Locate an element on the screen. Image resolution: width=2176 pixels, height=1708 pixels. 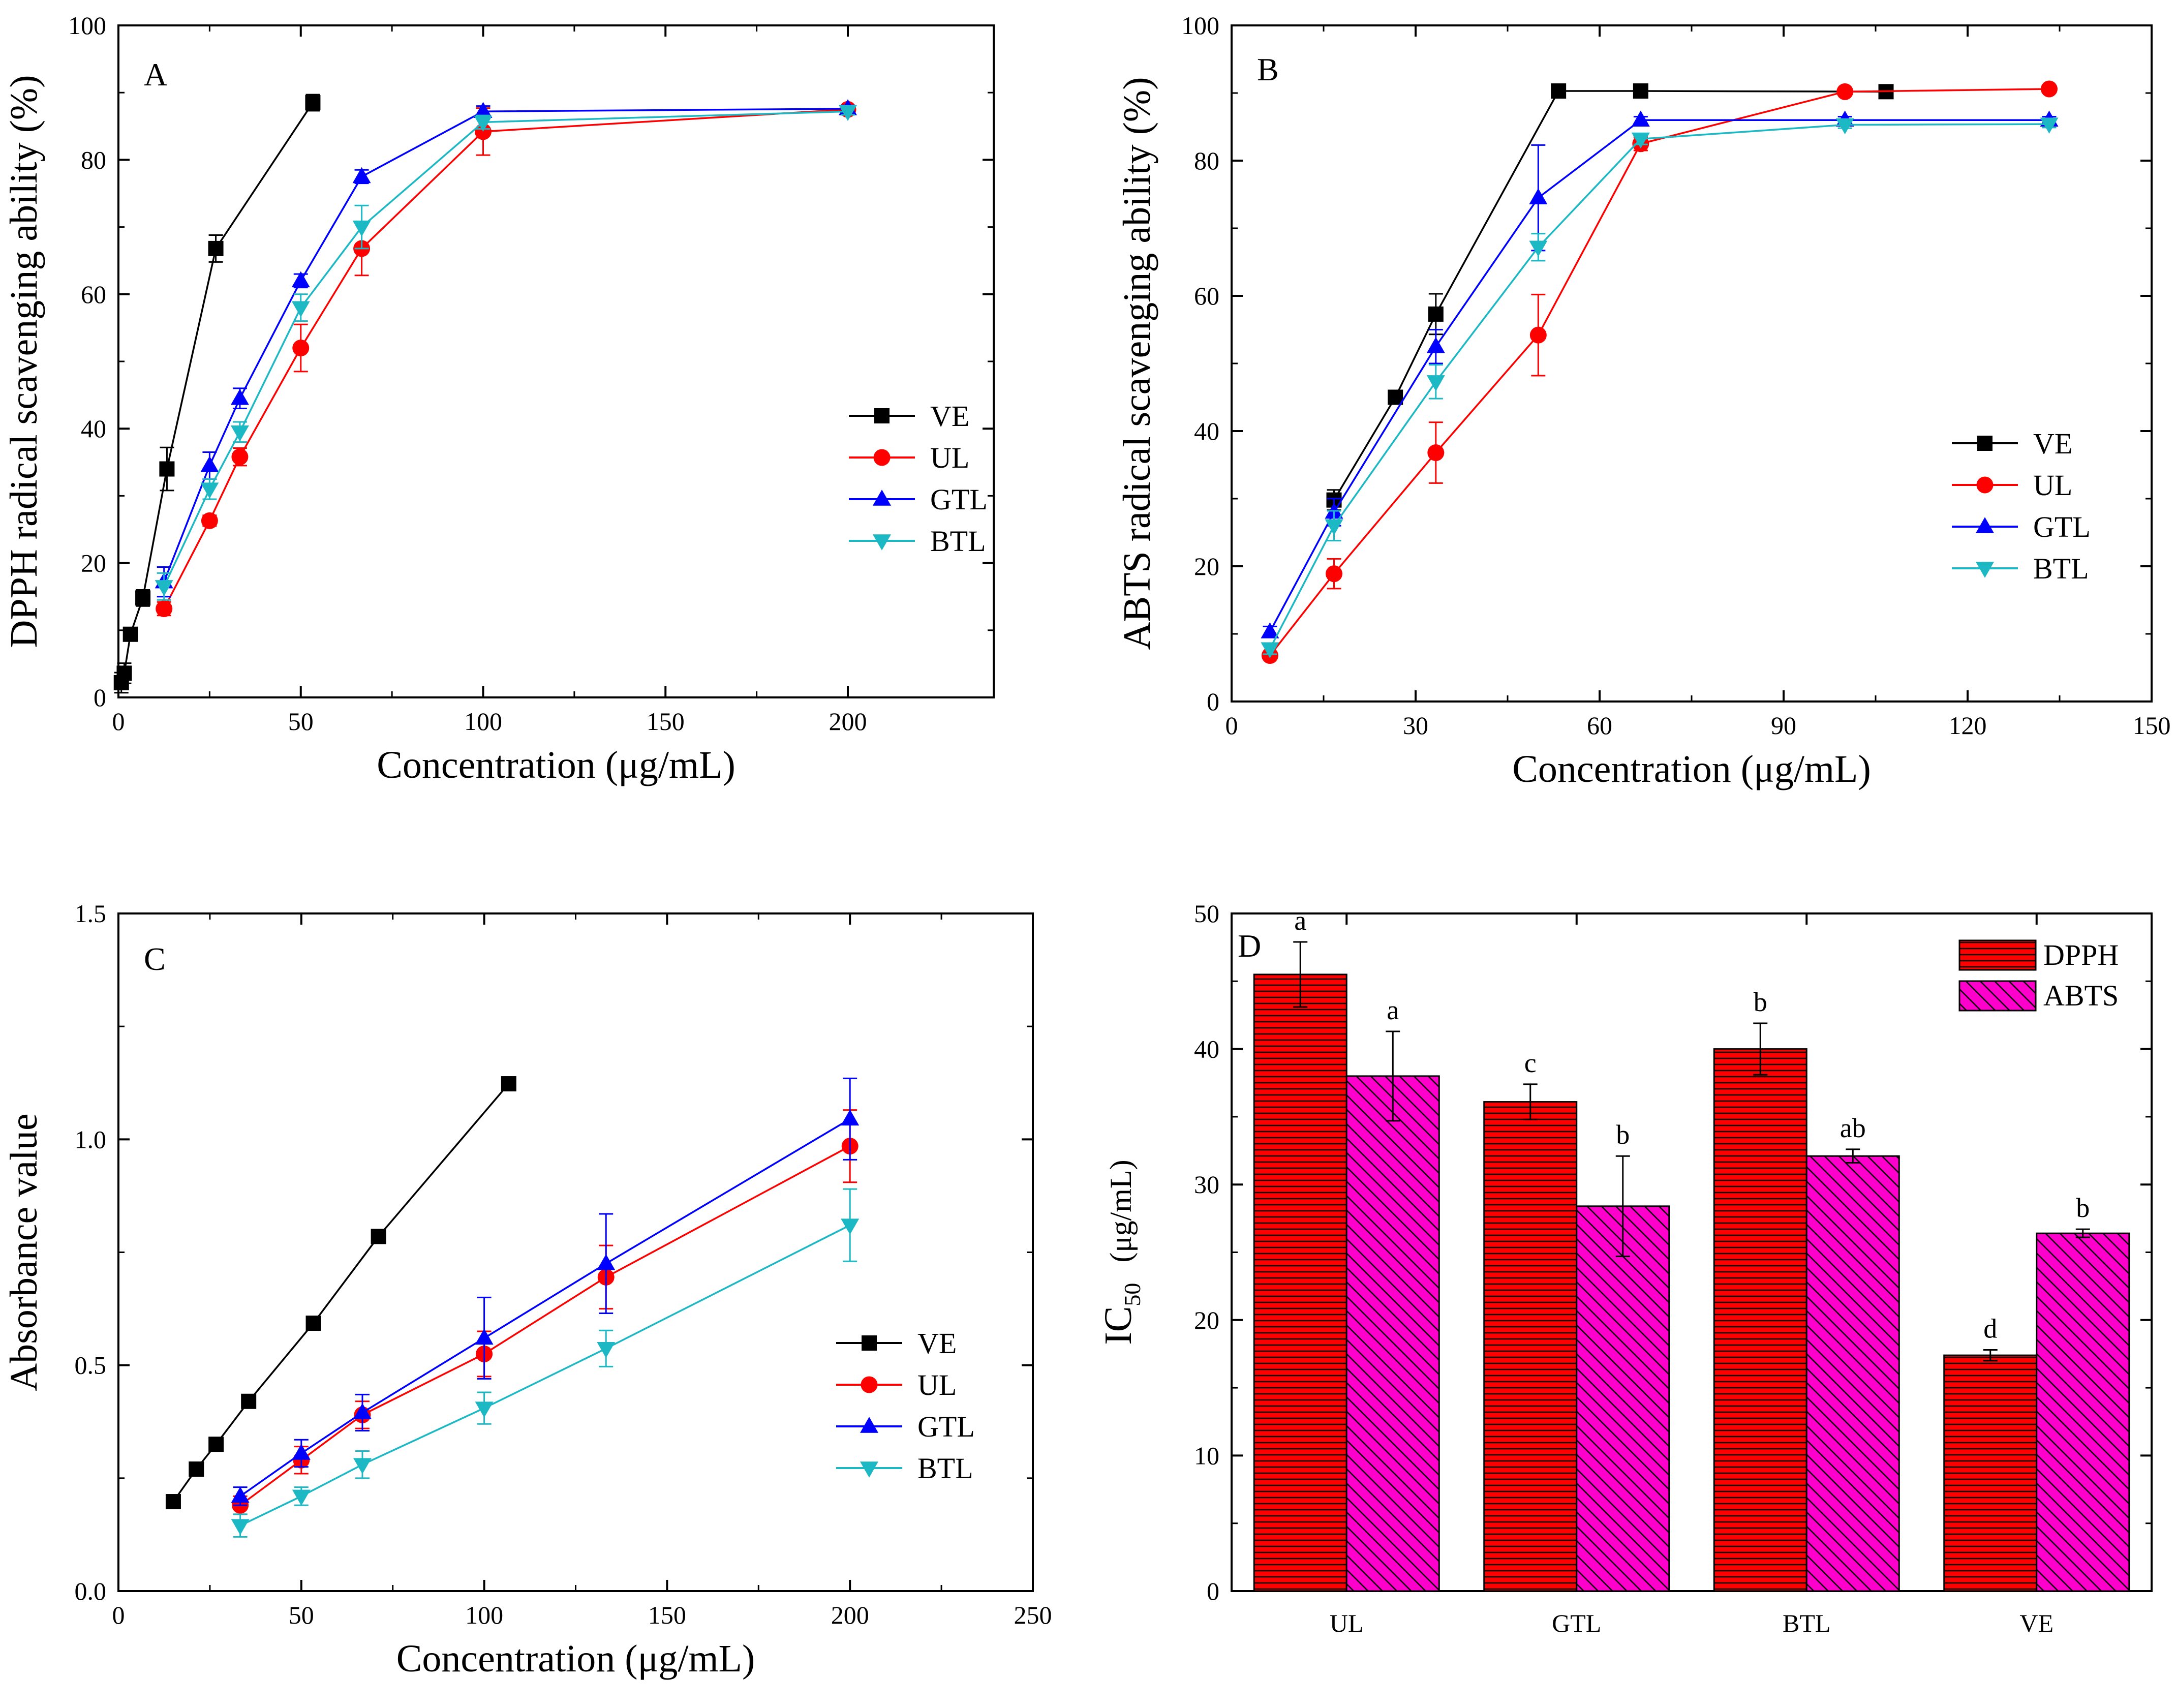
y-tick-label: 0 is located at coordinates (100, 697).